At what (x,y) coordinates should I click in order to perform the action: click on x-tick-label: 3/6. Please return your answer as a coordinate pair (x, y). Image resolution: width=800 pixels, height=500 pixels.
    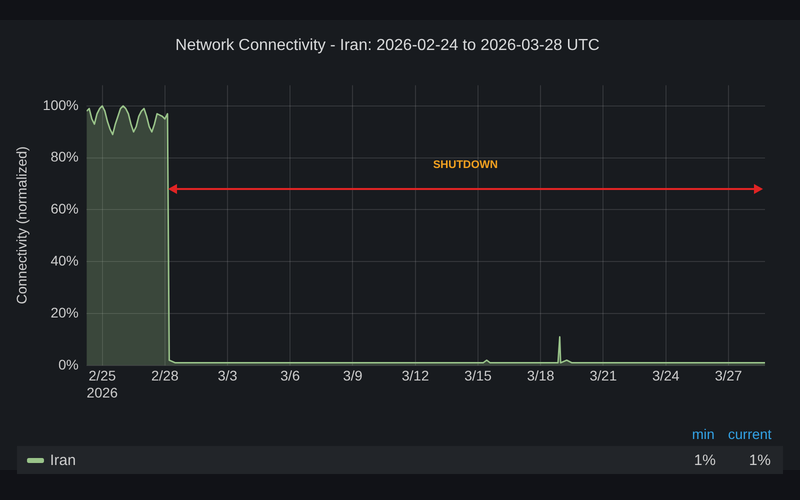
    Looking at the image, I should click on (290, 376).